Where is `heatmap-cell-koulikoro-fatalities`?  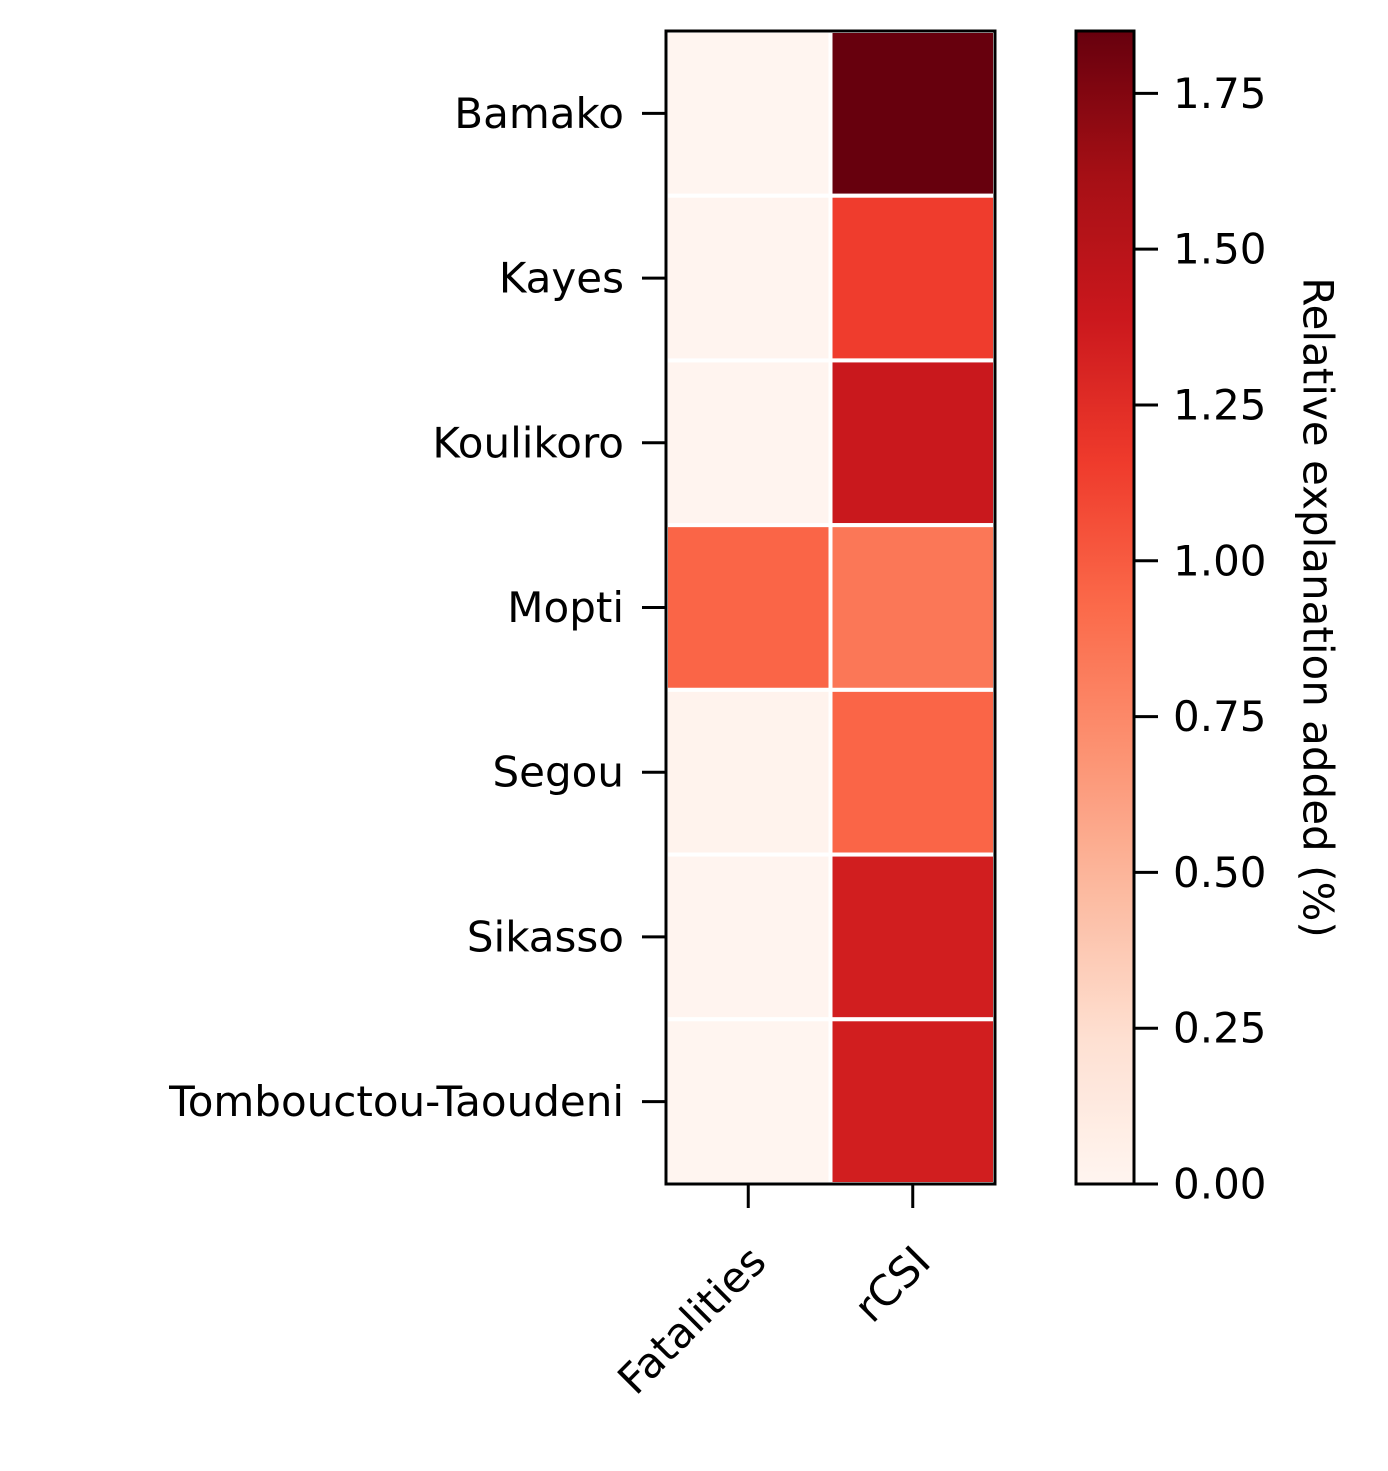 heatmap-cell-koulikoro-fatalities is located at coordinates (748, 443).